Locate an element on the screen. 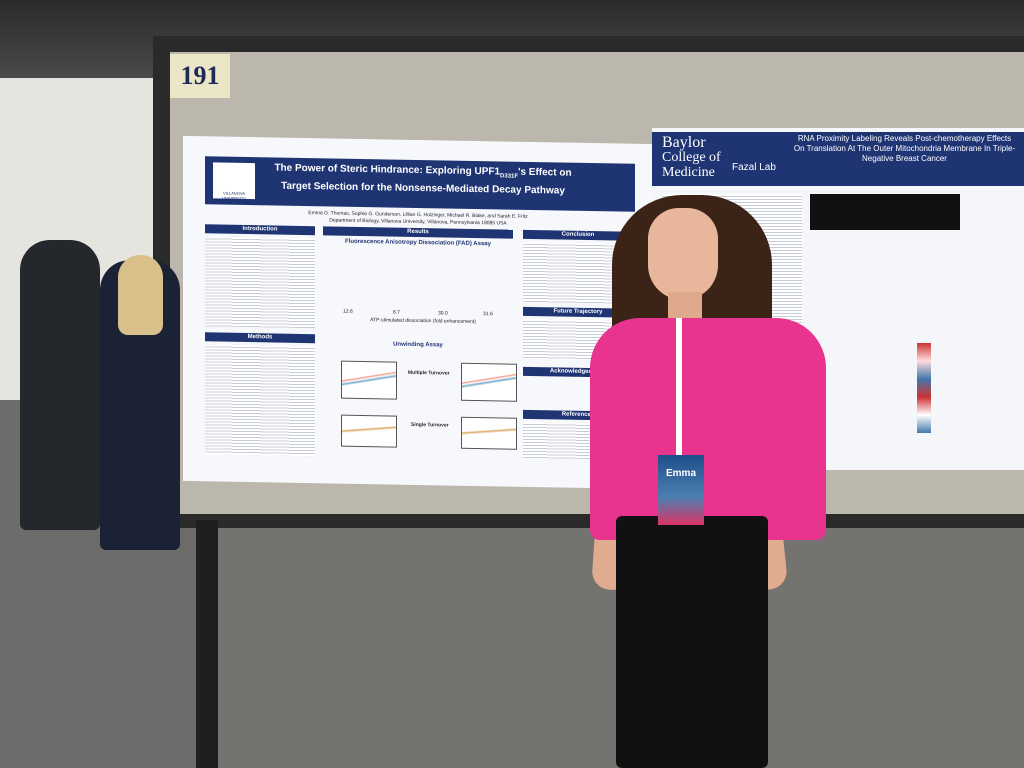  institution: Medicine is located at coordinates (688, 172).